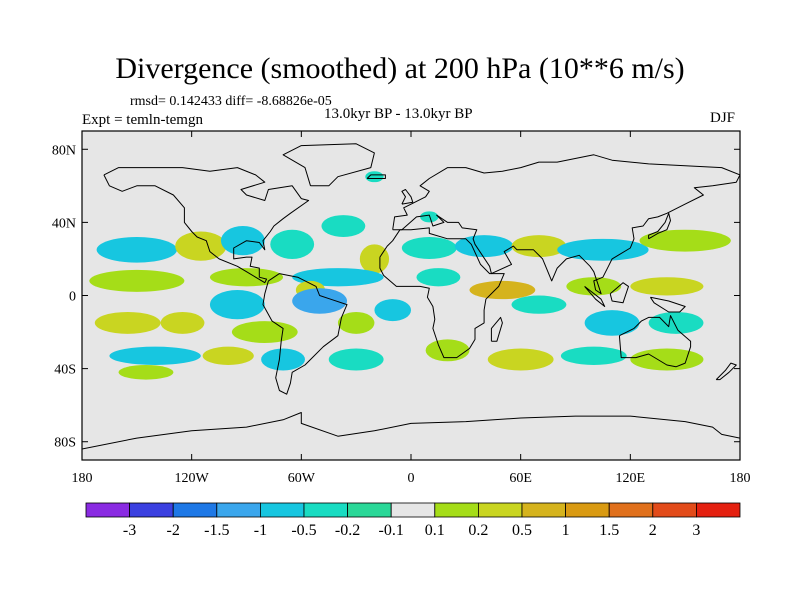 The width and height of the screenshot is (800, 600). Describe the element at coordinates (411, 478) in the screenshot. I see `x-tick-label: 0` at that location.